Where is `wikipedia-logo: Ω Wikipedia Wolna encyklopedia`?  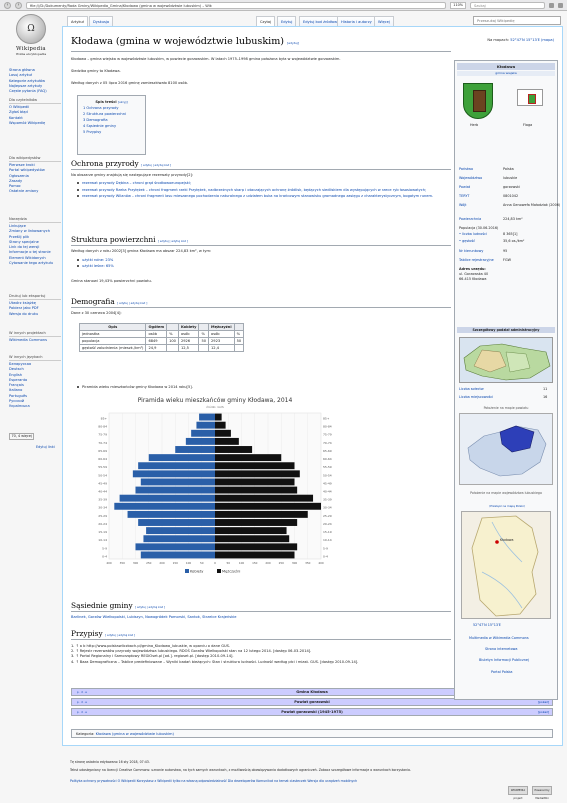
wikipedia-logo: Ω Wikipedia Wolna encyklopedia is located at coordinates (31, 38).